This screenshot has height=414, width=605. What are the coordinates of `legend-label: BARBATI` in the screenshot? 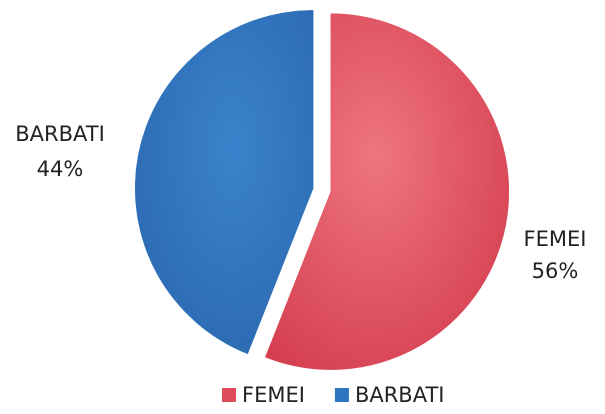 It's located at (400, 395).